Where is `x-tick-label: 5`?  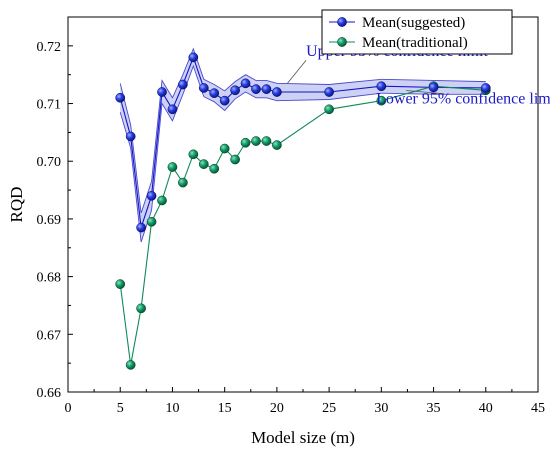 x-tick-label: 5 is located at coordinates (120, 408).